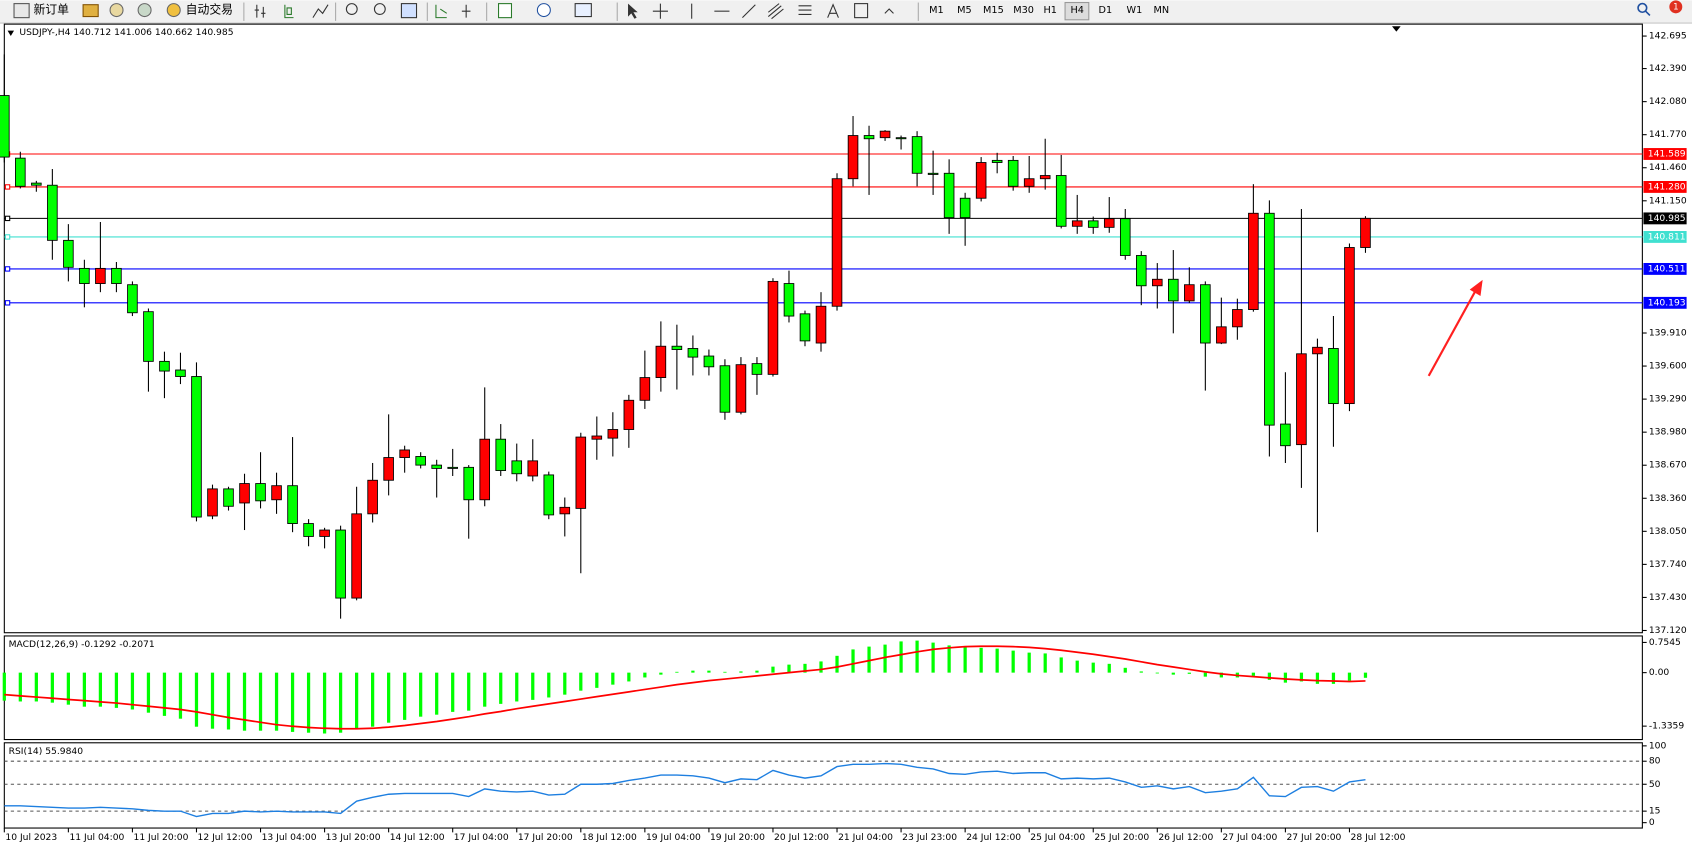 Image resolution: width=1692 pixels, height=850 pixels. I want to click on new-order-button: 新订单, so click(51, 10).